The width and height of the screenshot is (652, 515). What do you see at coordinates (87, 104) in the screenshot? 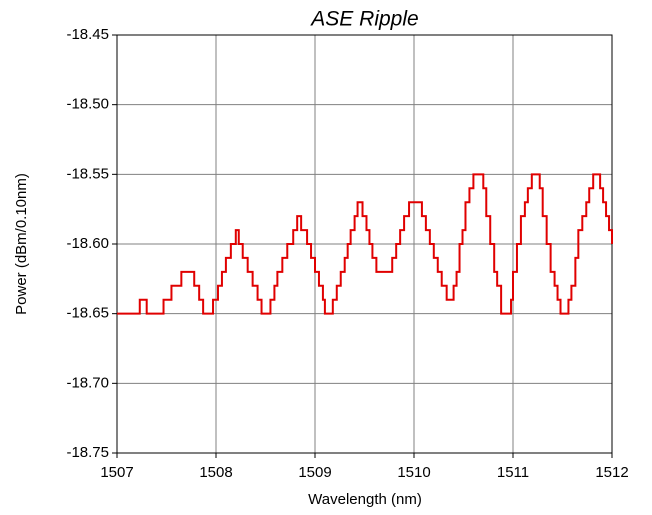
I see `y-tick-label: -18.50` at bounding box center [87, 104].